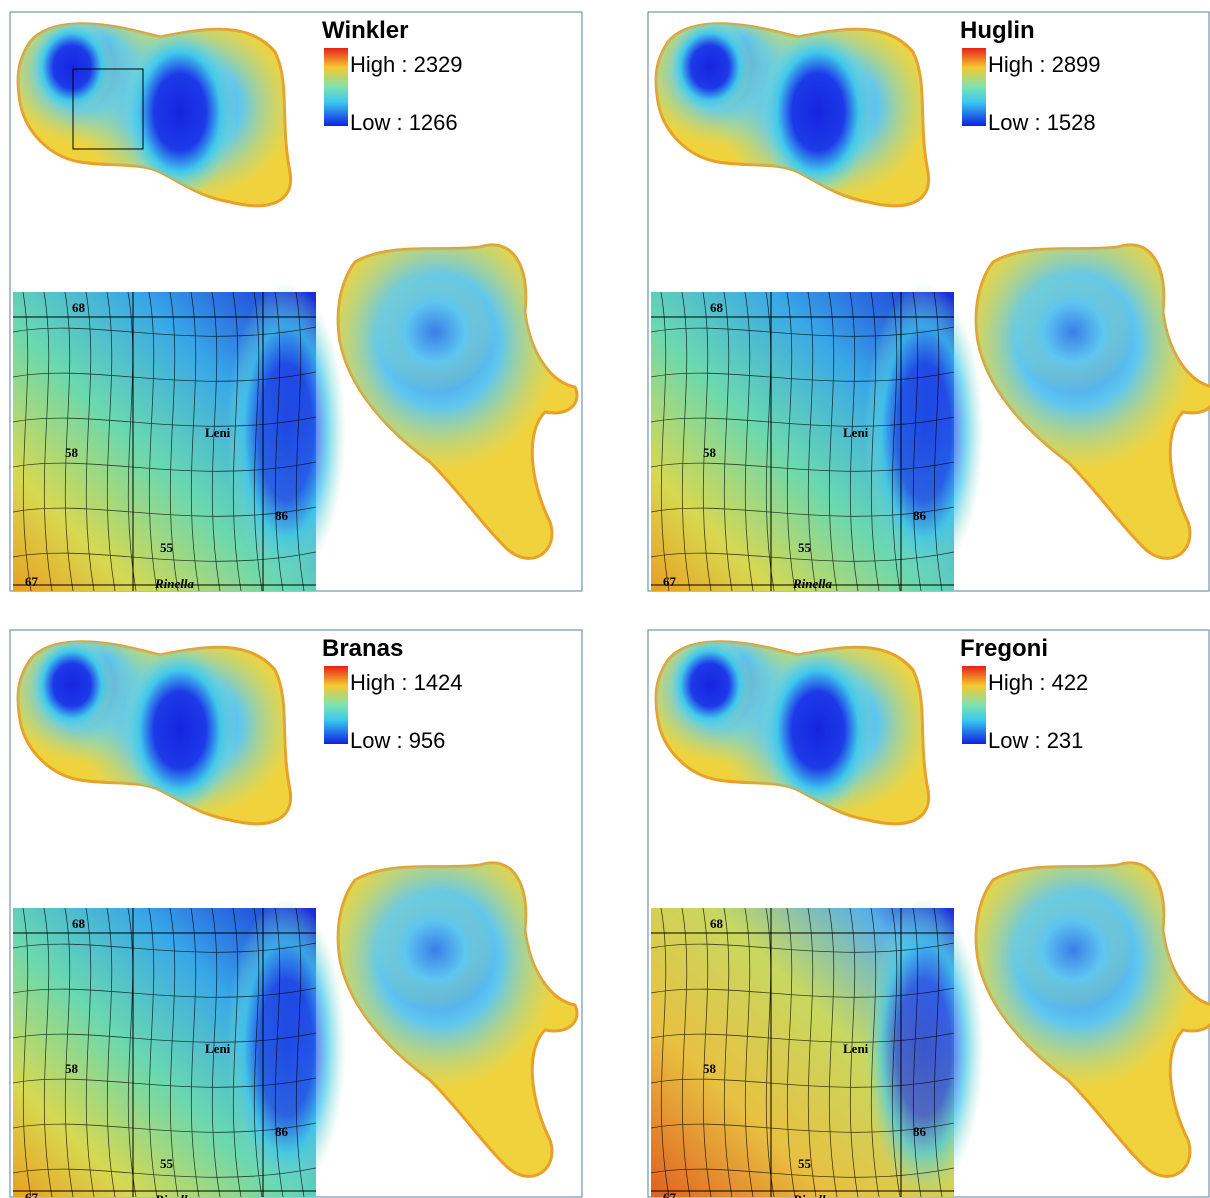  I want to click on legend-low: Low : 231, so click(1035, 740).